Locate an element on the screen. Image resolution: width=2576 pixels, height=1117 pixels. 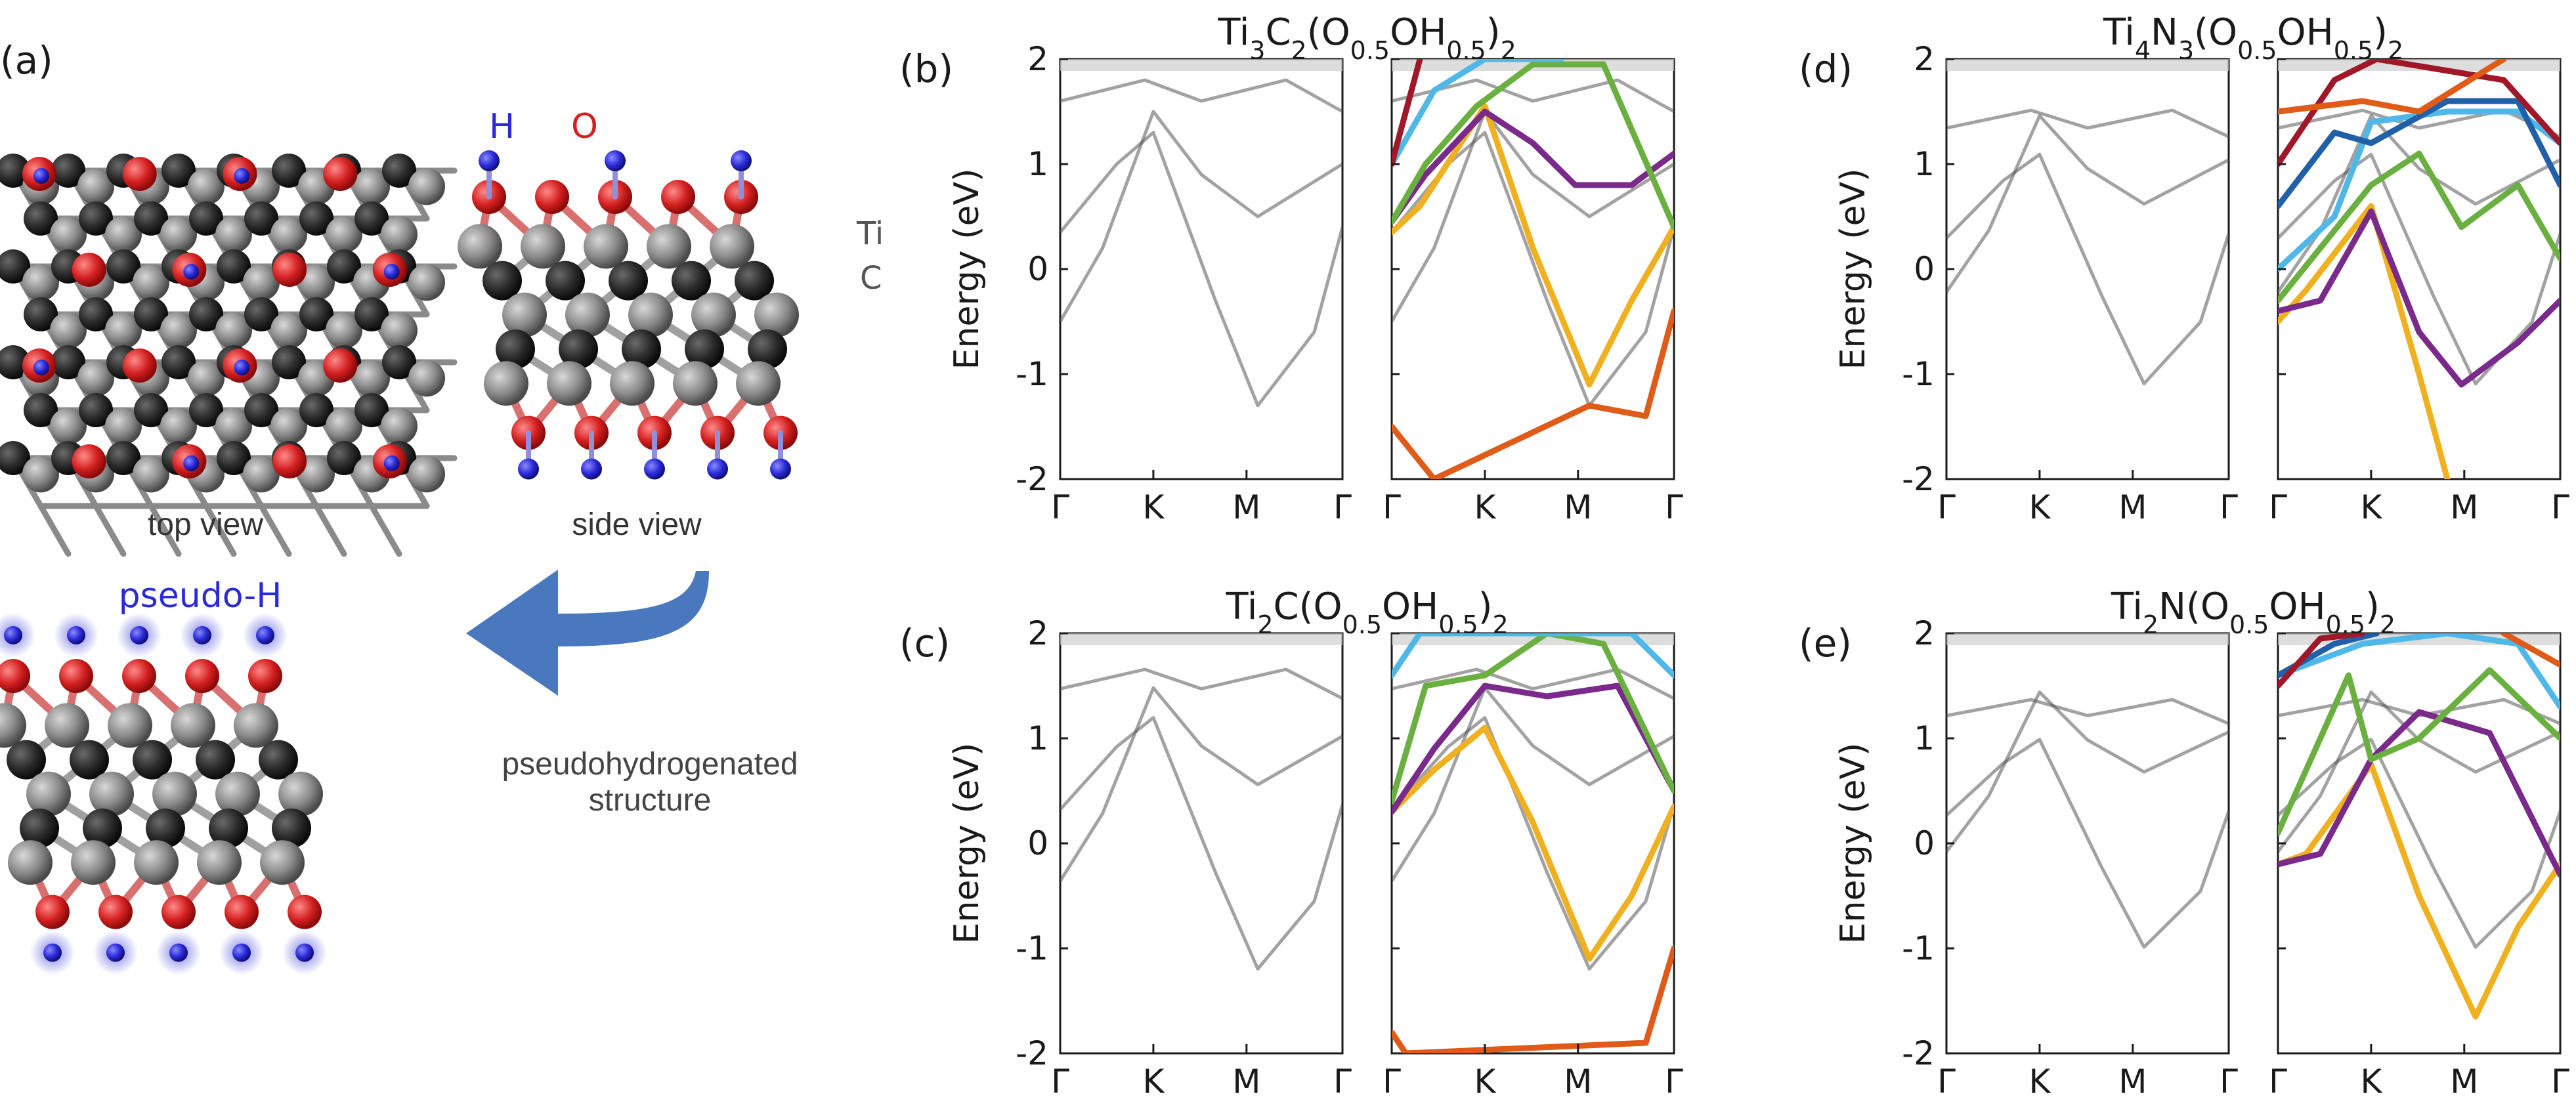
band-cyan is located at coordinates (2419, 671).